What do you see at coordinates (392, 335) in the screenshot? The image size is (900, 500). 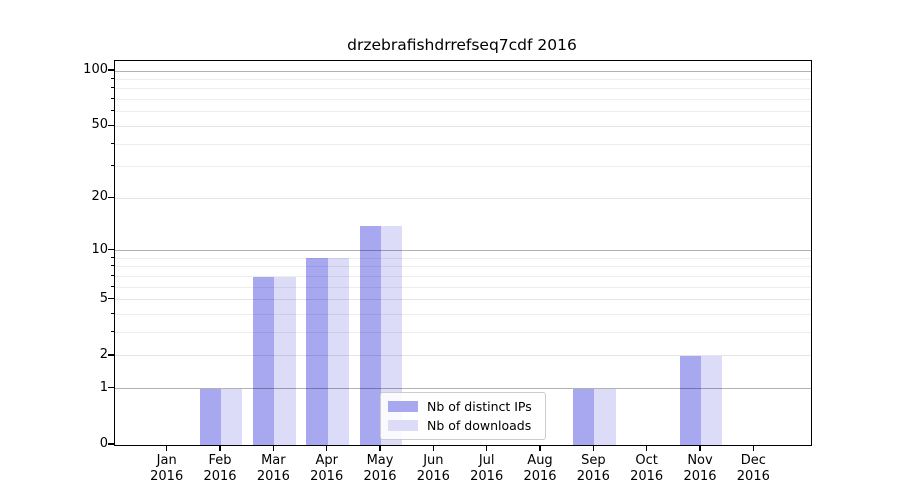 I see `bar-nb-of-downloads-may` at bounding box center [392, 335].